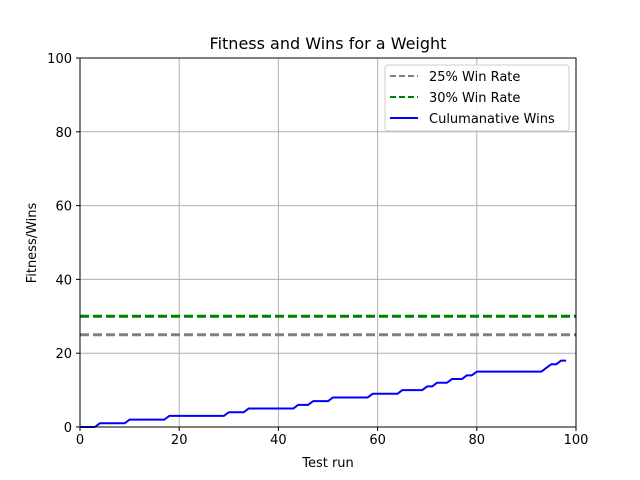 This screenshot has width=640, height=480. What do you see at coordinates (328, 43) in the screenshot?
I see `chart-title: Fitness and Wins for a Weight` at bounding box center [328, 43].